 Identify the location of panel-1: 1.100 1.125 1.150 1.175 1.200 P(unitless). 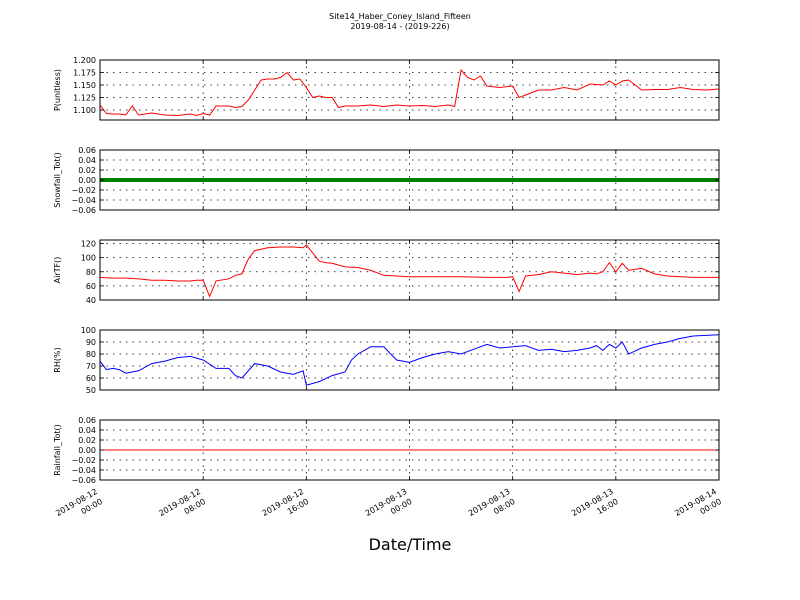
(386, 88).